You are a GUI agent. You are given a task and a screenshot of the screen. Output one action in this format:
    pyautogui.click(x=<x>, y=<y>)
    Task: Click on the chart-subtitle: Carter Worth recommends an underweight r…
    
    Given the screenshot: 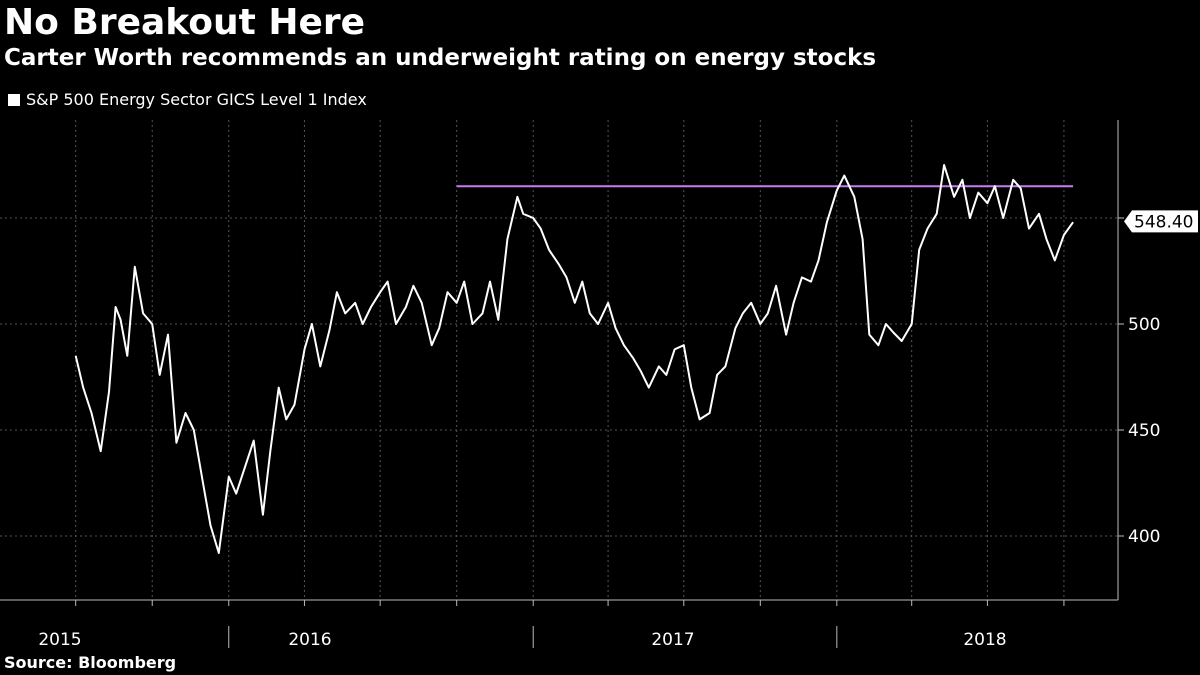 What is the action you would take?
    pyautogui.click(x=440, y=58)
    